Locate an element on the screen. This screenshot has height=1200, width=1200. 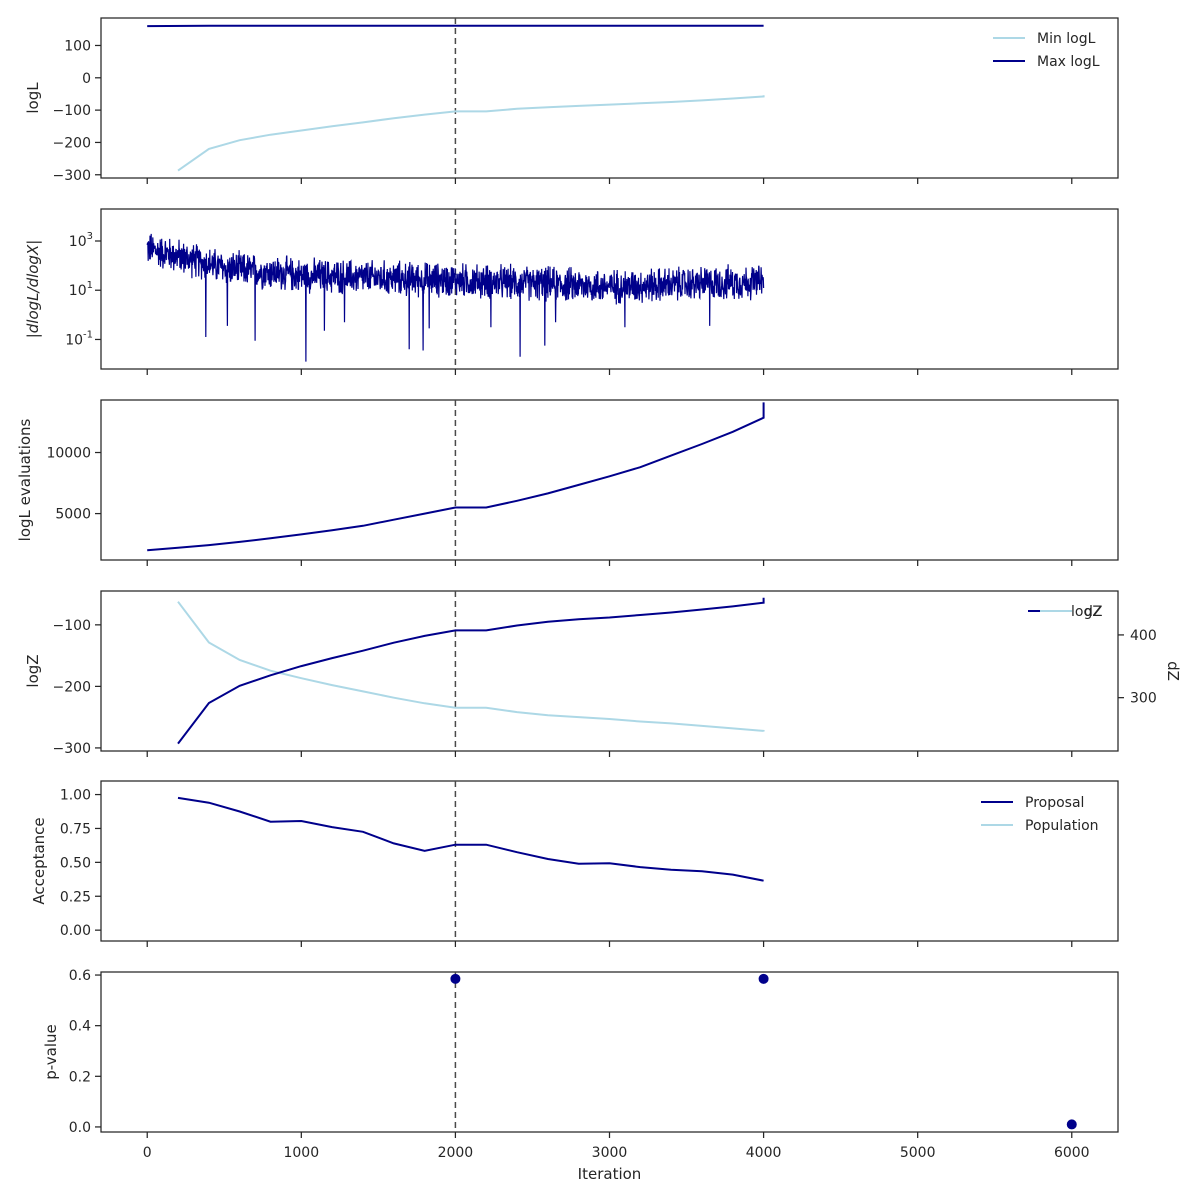
xtick-label-1: 1000 is located at coordinates (301, 1153).